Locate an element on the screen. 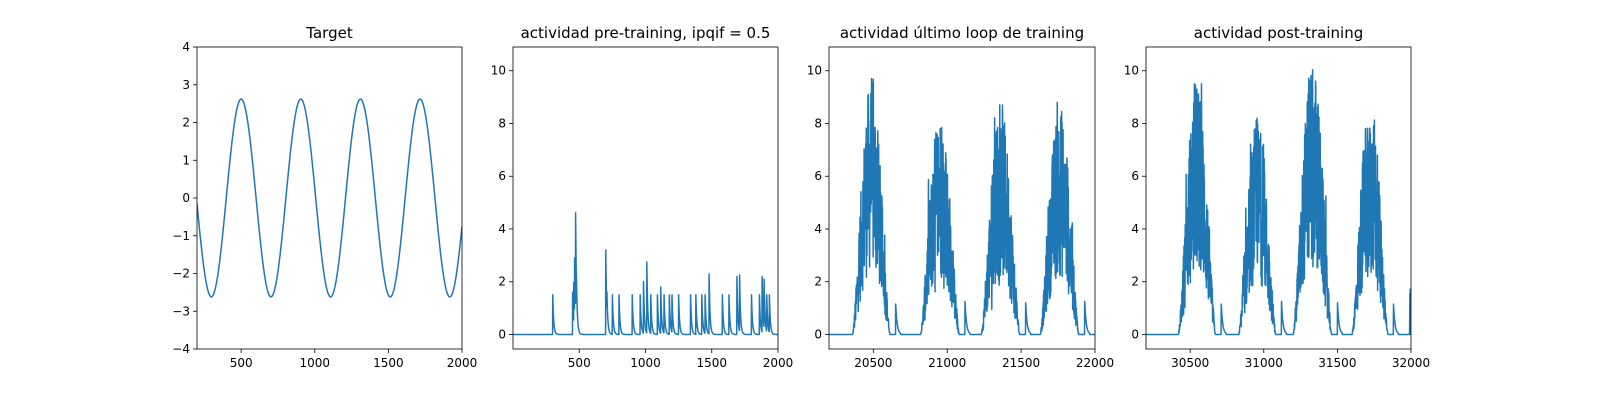 Image resolution: width=1600 pixels, height=400 pixels. y-tick-label: −3 is located at coordinates (181, 311).